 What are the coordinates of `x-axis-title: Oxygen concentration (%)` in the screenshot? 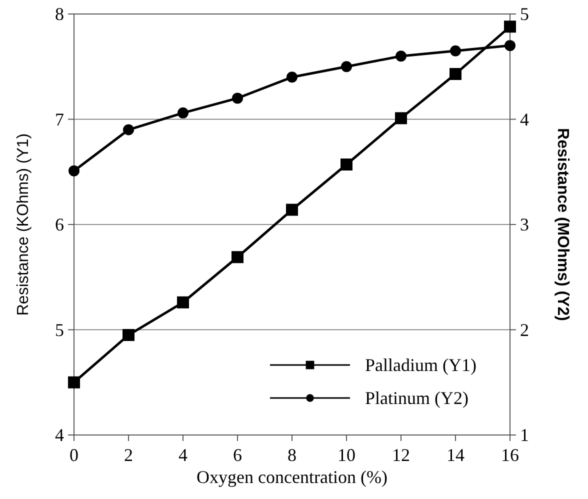 It's located at (292, 477).